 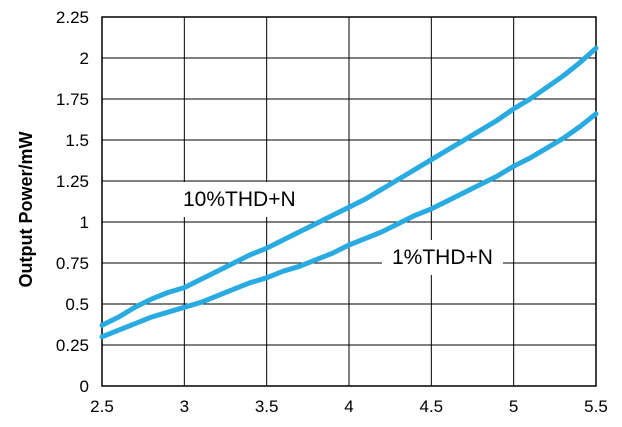 I want to click on x-tick-label: 2.5, so click(x=102, y=406).